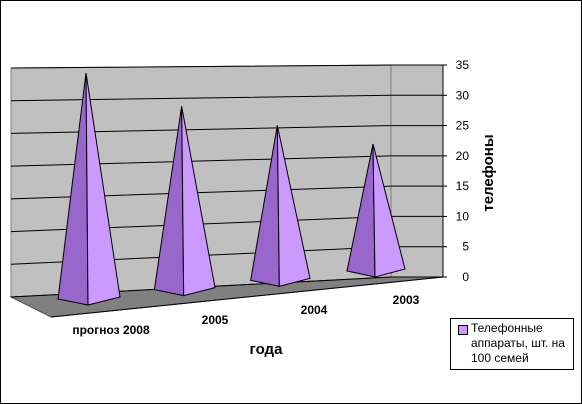 This screenshot has height=404, width=582. What do you see at coordinates (465, 277) in the screenshot?
I see `y-tick-label: 0` at bounding box center [465, 277].